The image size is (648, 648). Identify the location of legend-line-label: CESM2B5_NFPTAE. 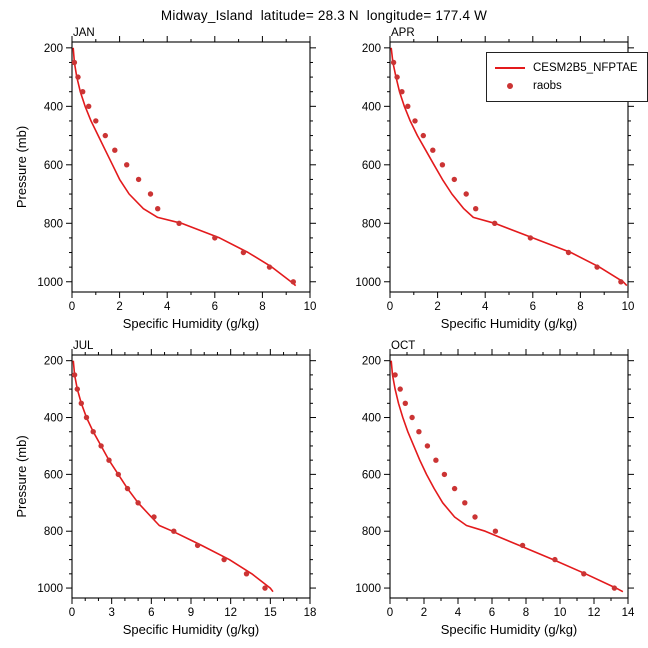
(585, 68).